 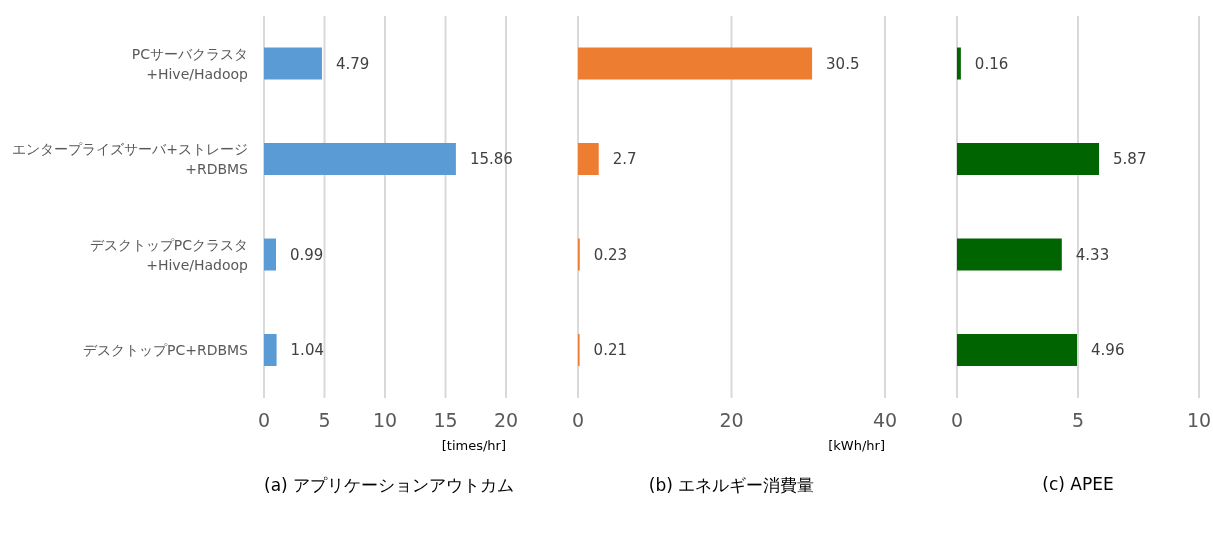 I want to click on x-axis-title: [kWh/hr], so click(x=856, y=445).